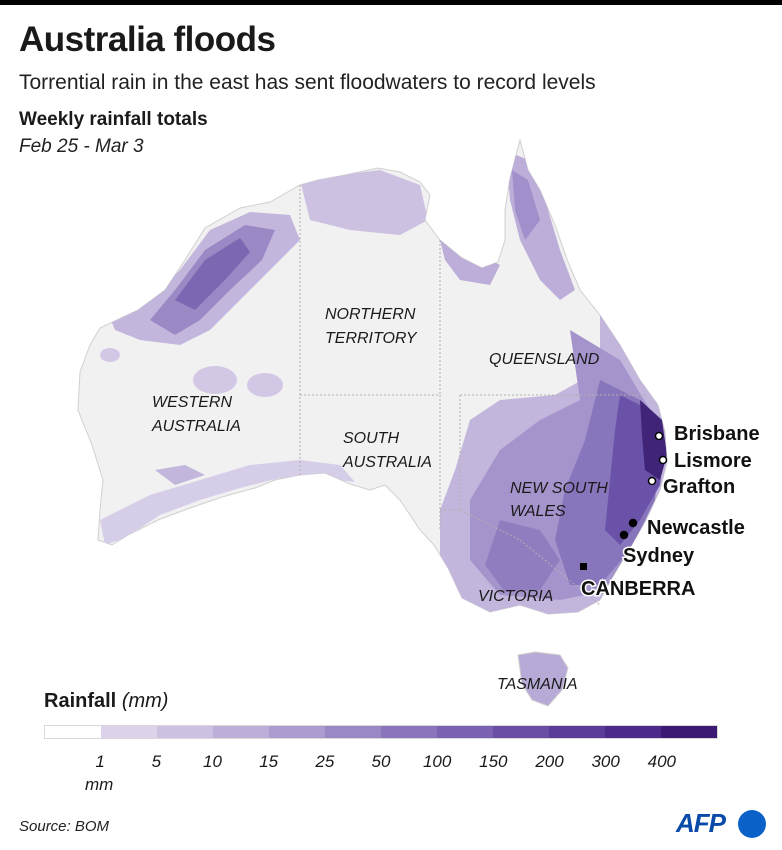 This screenshot has width=782, height=850. I want to click on legend-tick-label: 5, so click(156, 761).